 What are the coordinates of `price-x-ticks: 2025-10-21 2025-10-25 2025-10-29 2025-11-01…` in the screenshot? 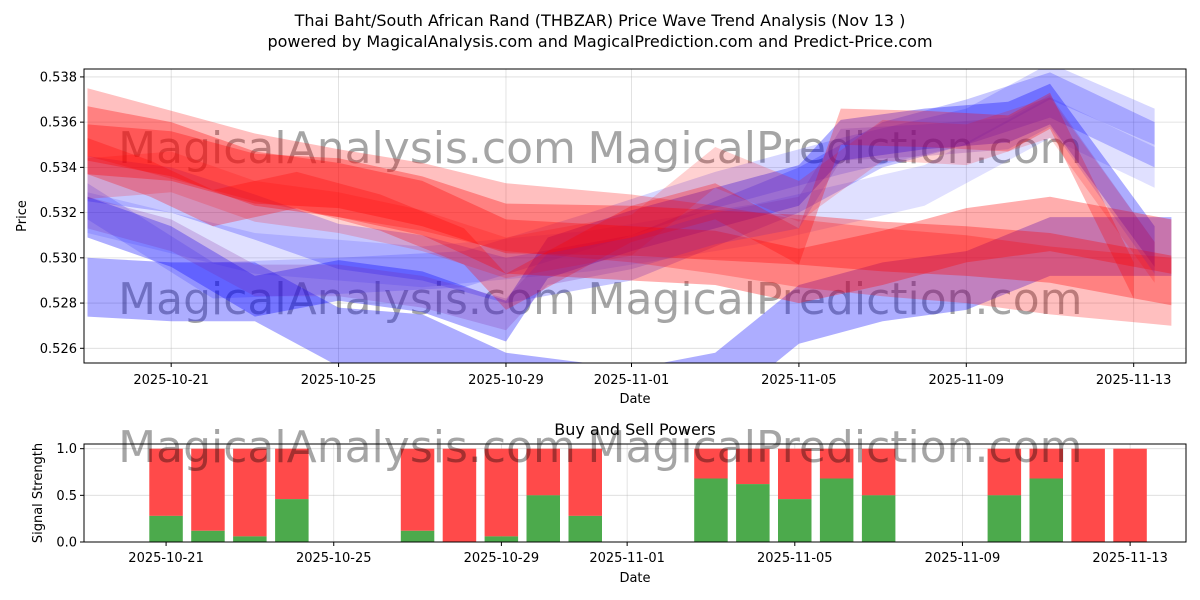 It's located at (652, 375).